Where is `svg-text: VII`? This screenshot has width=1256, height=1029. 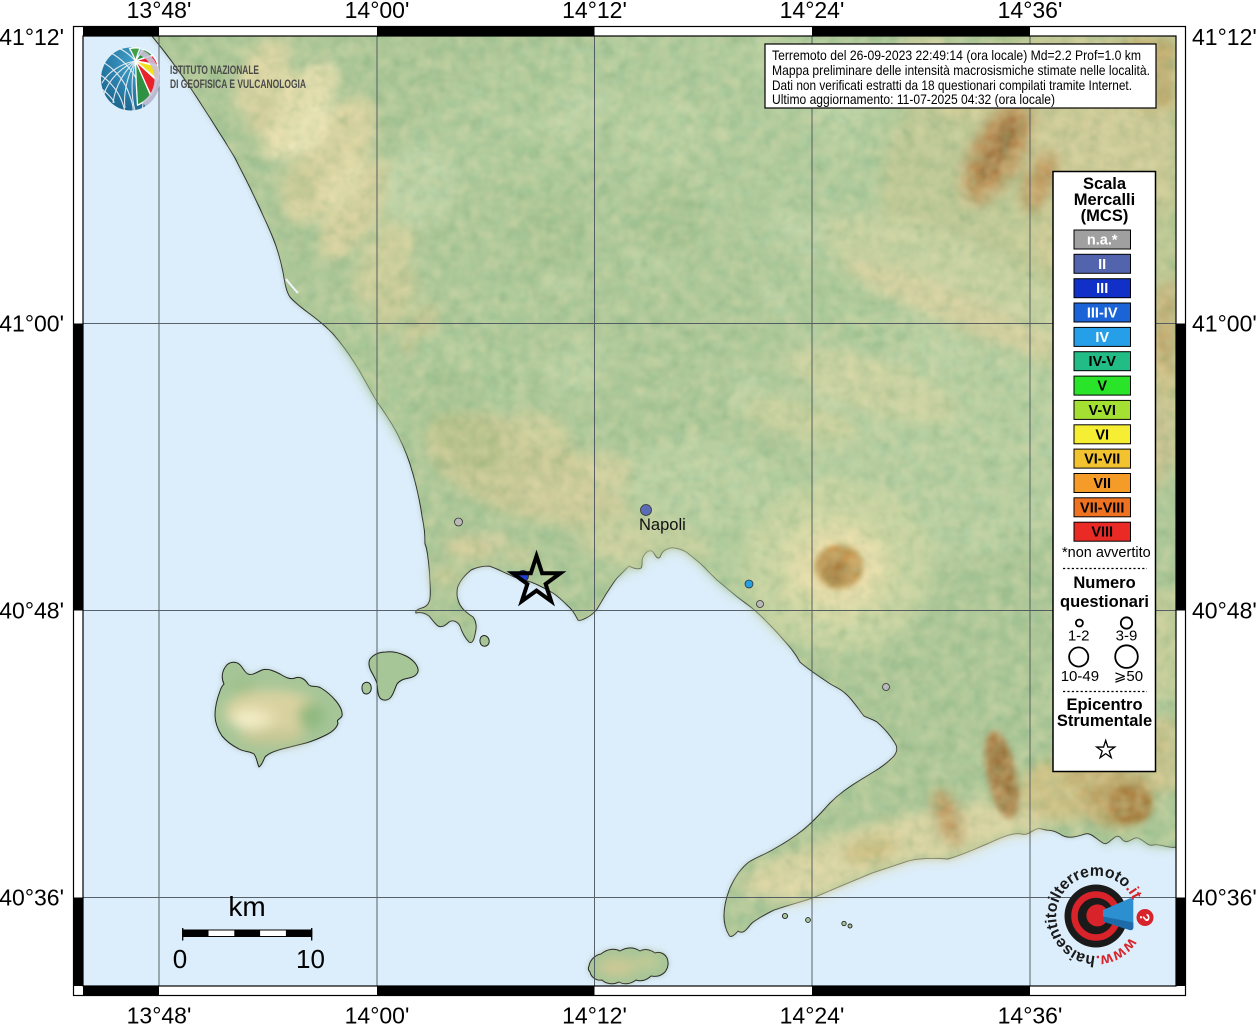
svg-text: VII is located at coordinates (1102, 484).